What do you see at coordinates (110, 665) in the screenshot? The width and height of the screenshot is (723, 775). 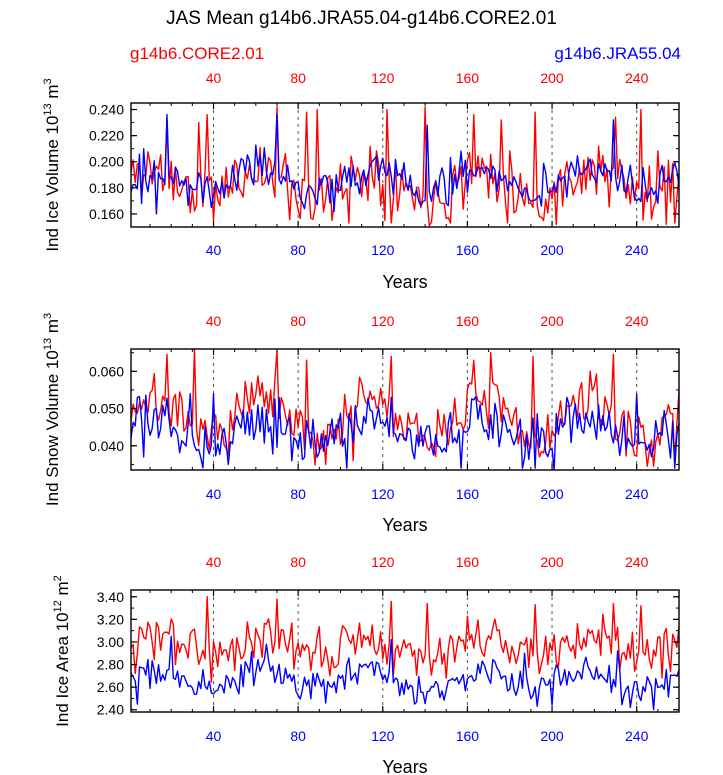 I see `y-tick-label: 2.80` at bounding box center [110, 665].